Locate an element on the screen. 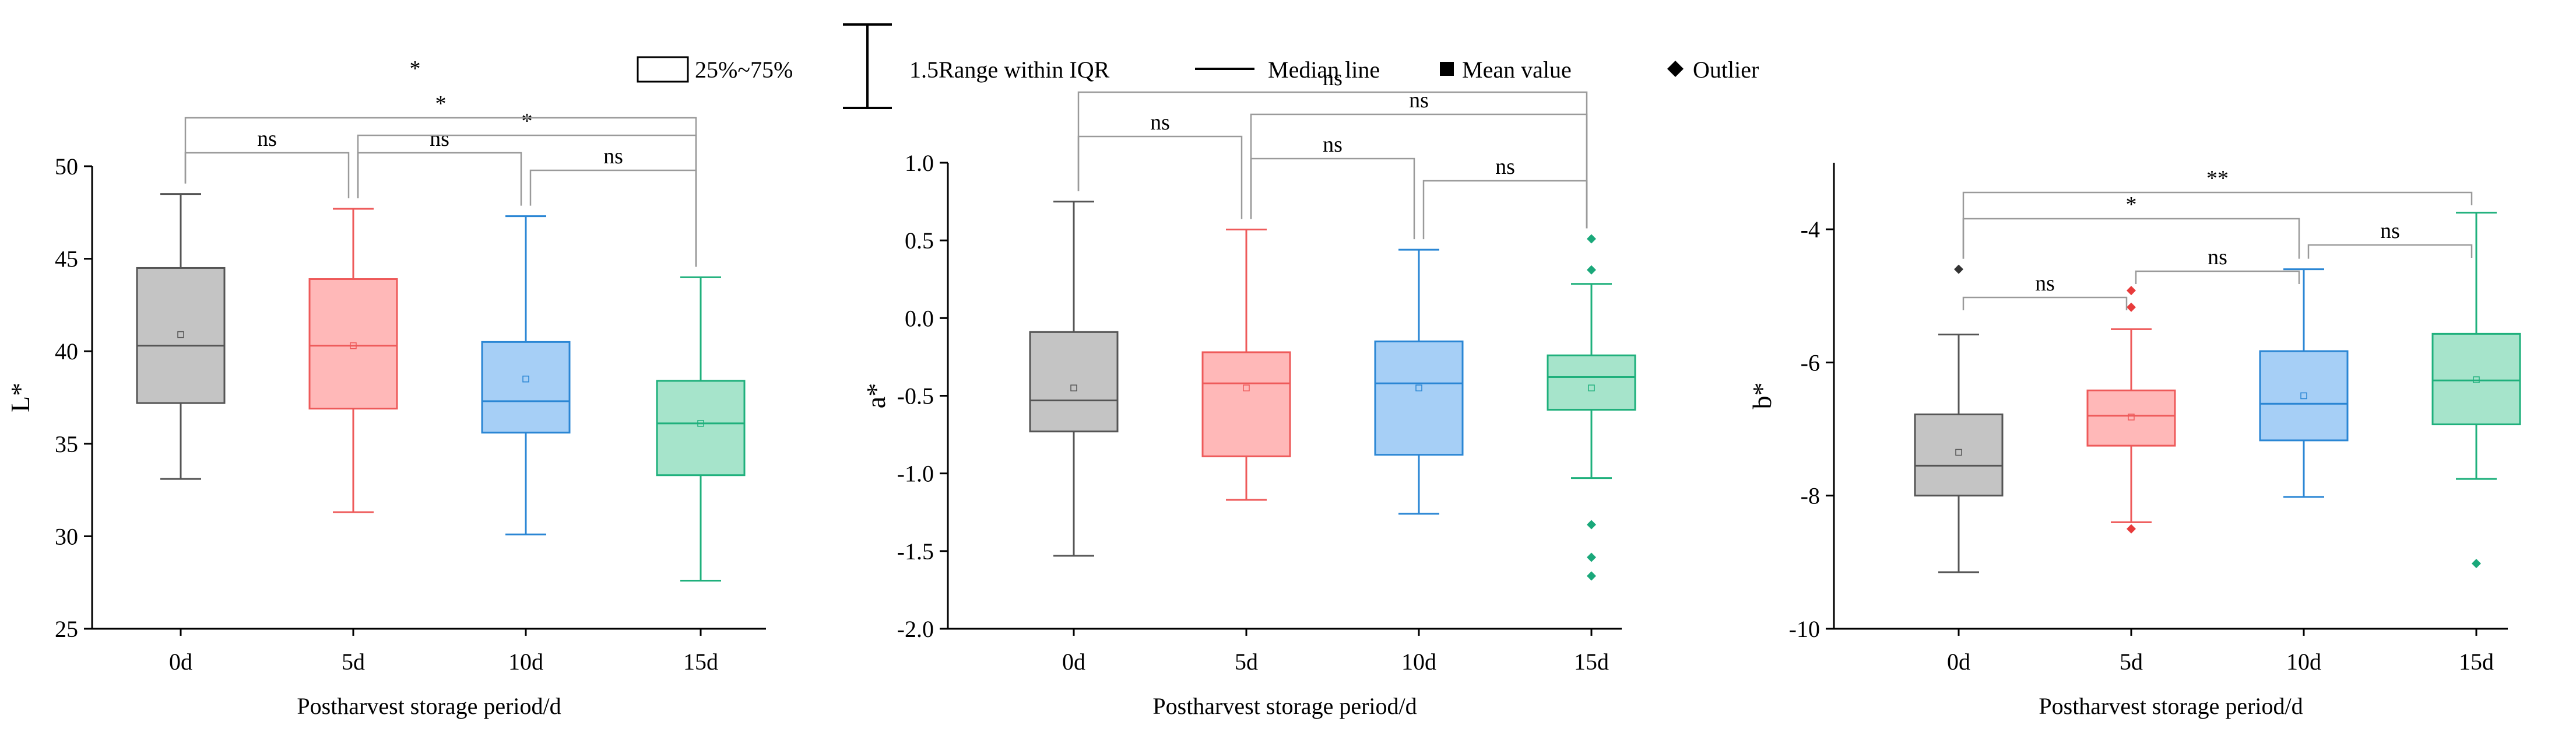 This screenshot has height=739, width=2576. y-tick-label: 0.5 is located at coordinates (919, 240).